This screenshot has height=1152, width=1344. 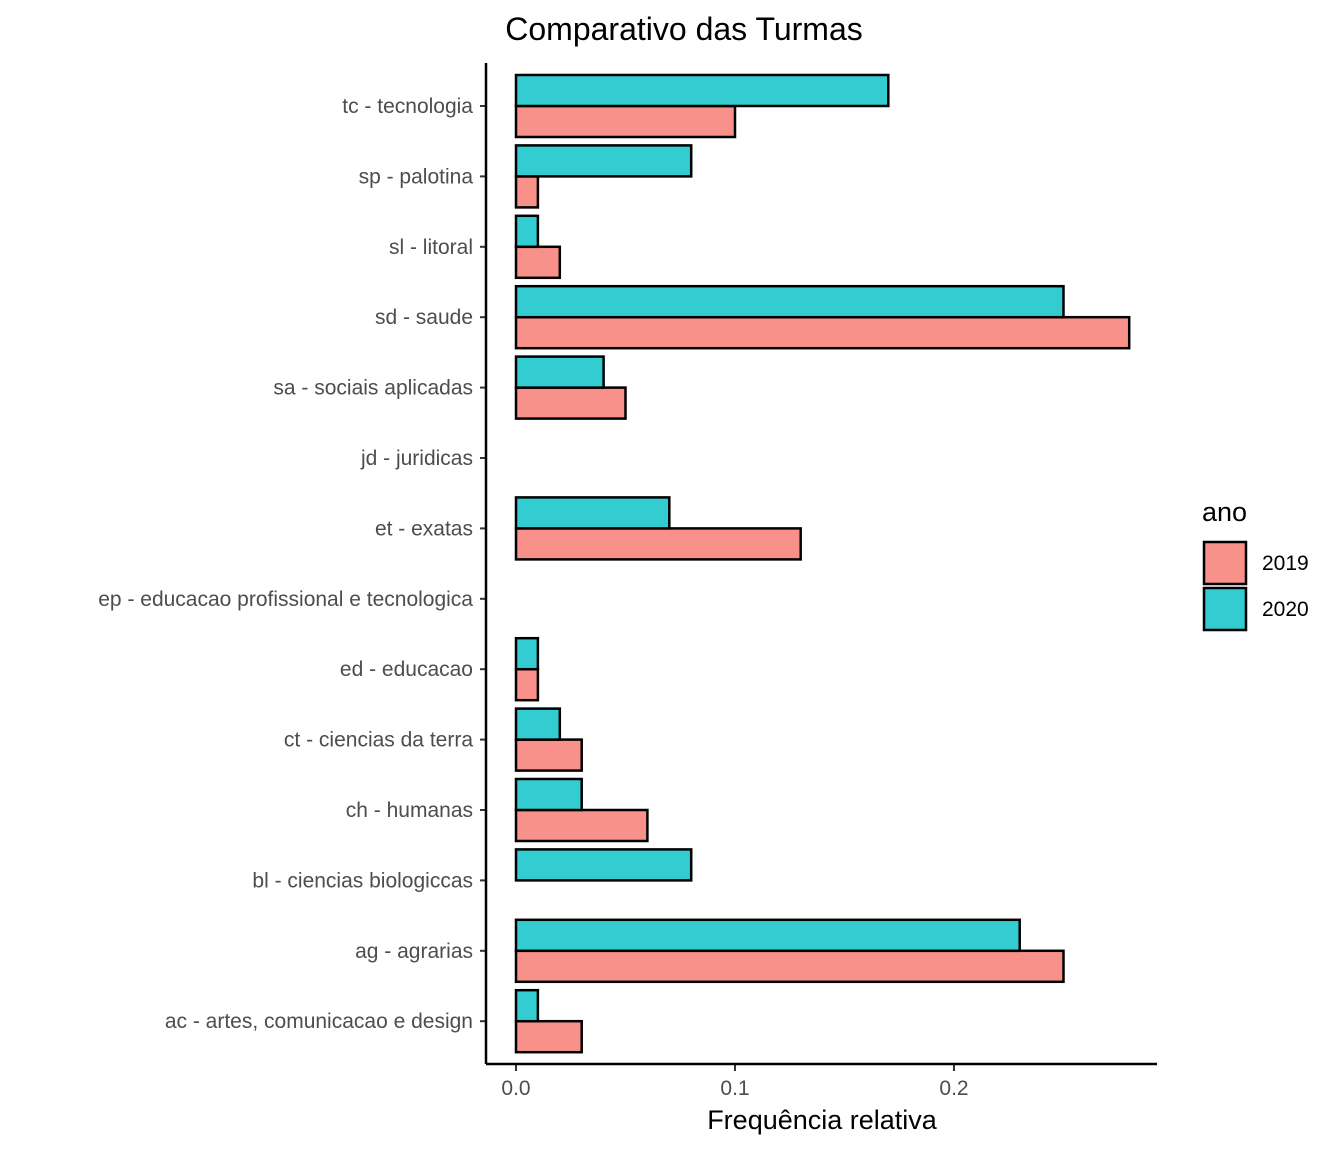 What do you see at coordinates (431, 247) in the screenshot?
I see `y-tick-label: sl - litoral` at bounding box center [431, 247].